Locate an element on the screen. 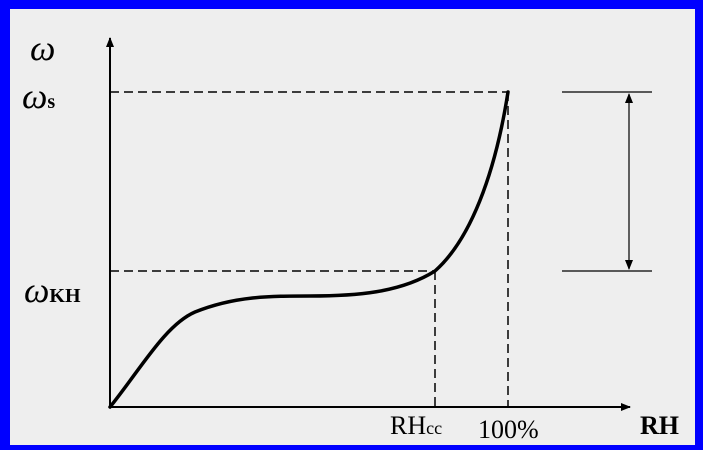  rh-cc-main: RH is located at coordinates (408, 425).